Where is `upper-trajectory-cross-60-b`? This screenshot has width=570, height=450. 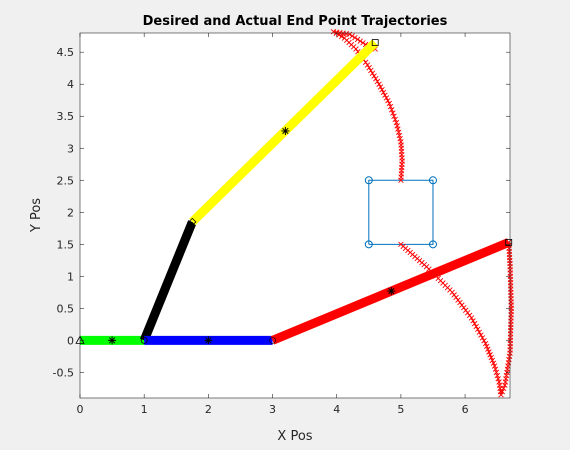
upper-trajectory-cross-60-b is located at coordinates (355, 37).